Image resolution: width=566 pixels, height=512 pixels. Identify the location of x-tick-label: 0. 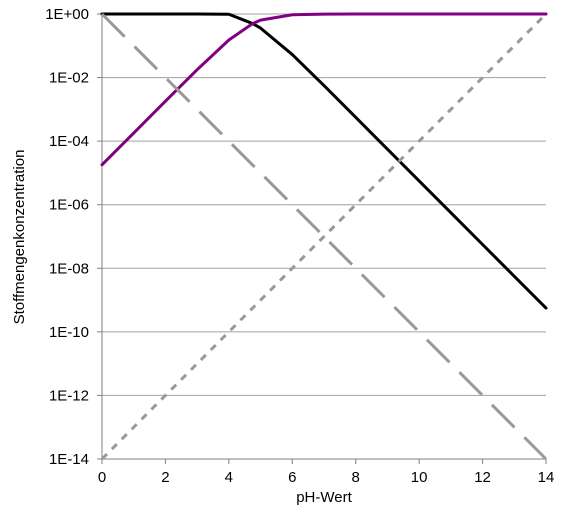
(102, 477).